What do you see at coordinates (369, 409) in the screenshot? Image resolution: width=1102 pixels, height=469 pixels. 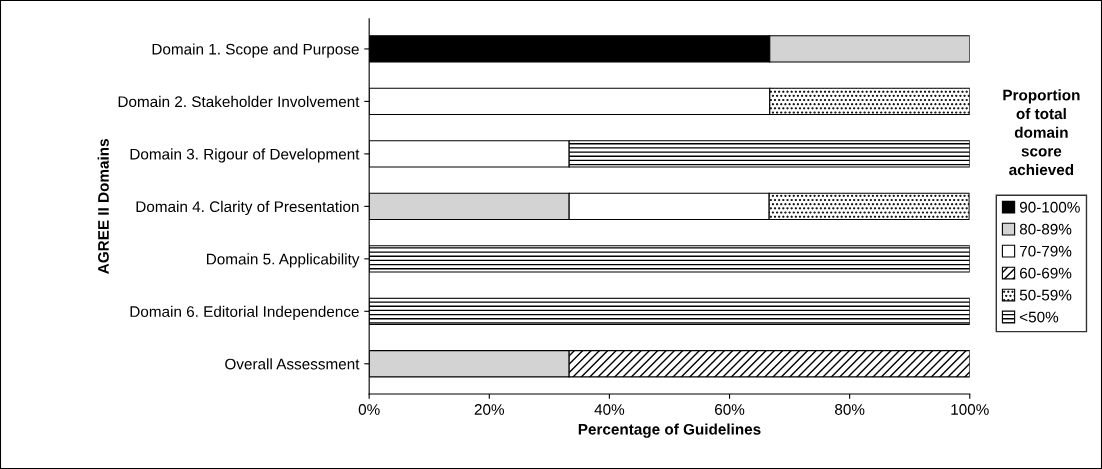 I see `x-tick-label: 0%` at bounding box center [369, 409].